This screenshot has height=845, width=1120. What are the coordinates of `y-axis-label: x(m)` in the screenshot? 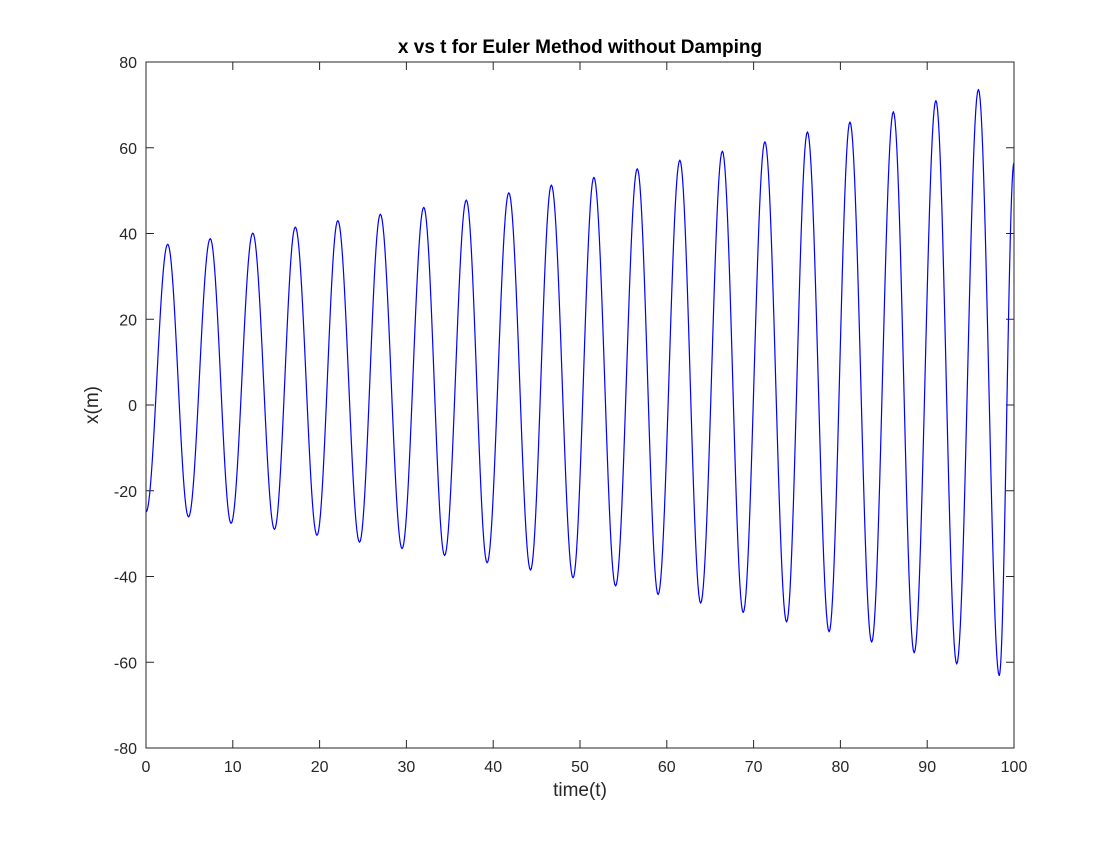 It's located at (92, 405).